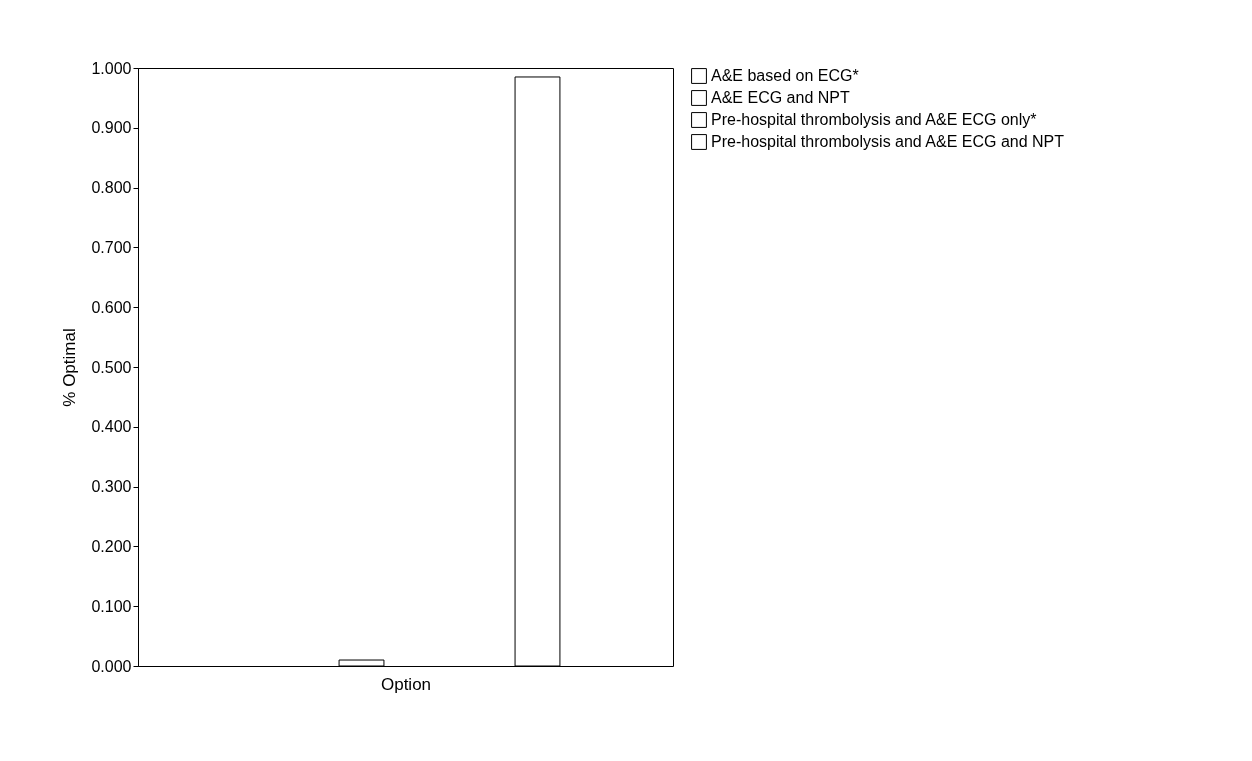  I want to click on y-tick-label: 0.400, so click(111, 427).